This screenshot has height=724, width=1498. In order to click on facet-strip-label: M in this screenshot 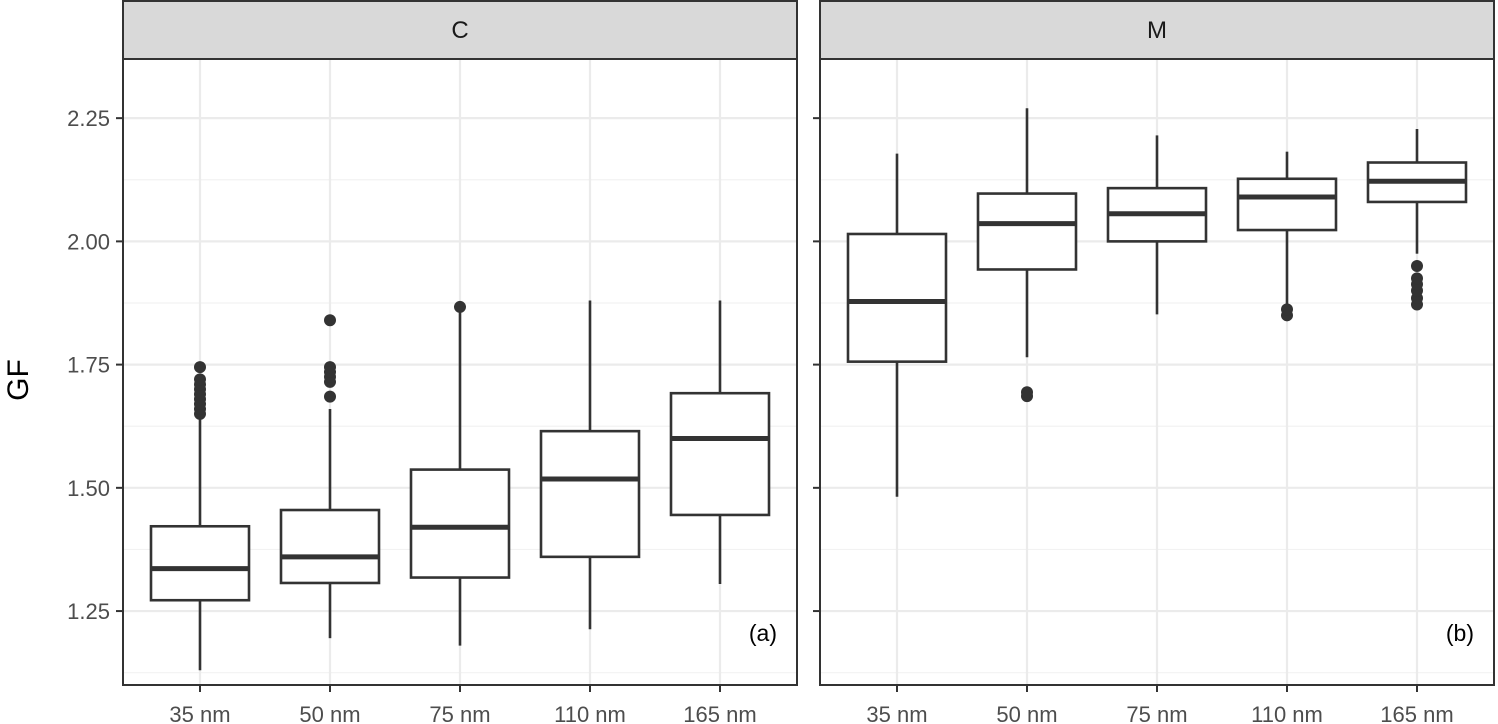, I will do `click(1157, 30)`.